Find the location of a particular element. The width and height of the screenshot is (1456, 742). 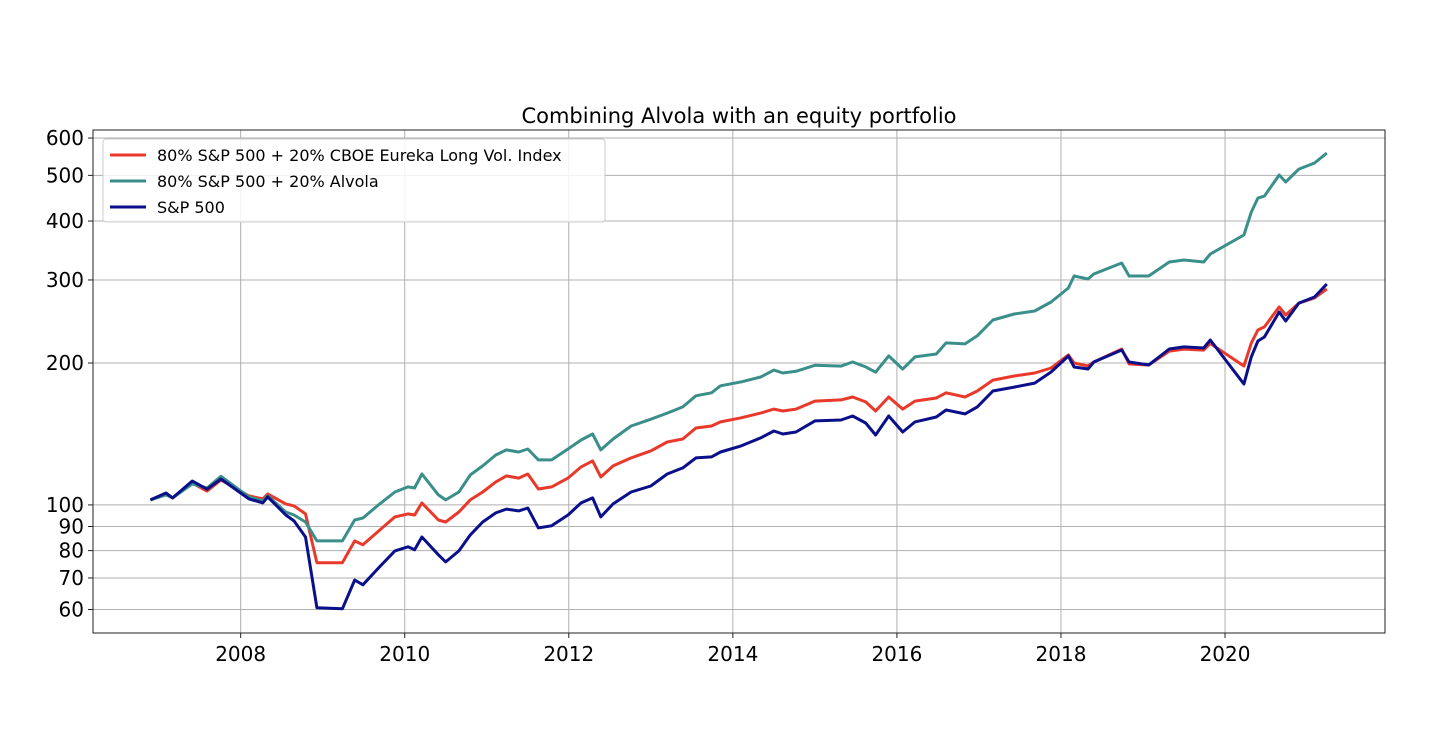

legend-box is located at coordinates (354, 180).